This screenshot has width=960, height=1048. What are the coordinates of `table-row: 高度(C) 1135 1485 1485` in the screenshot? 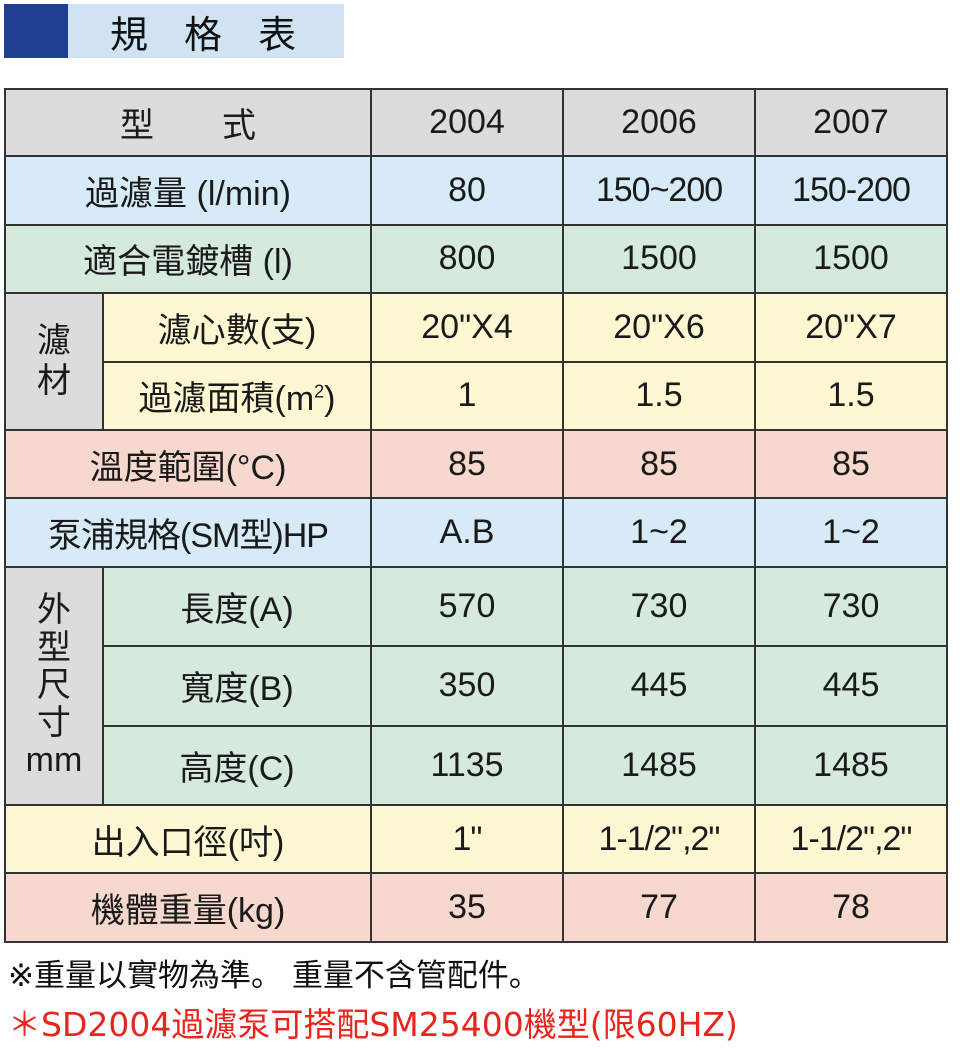 It's located at (476, 765).